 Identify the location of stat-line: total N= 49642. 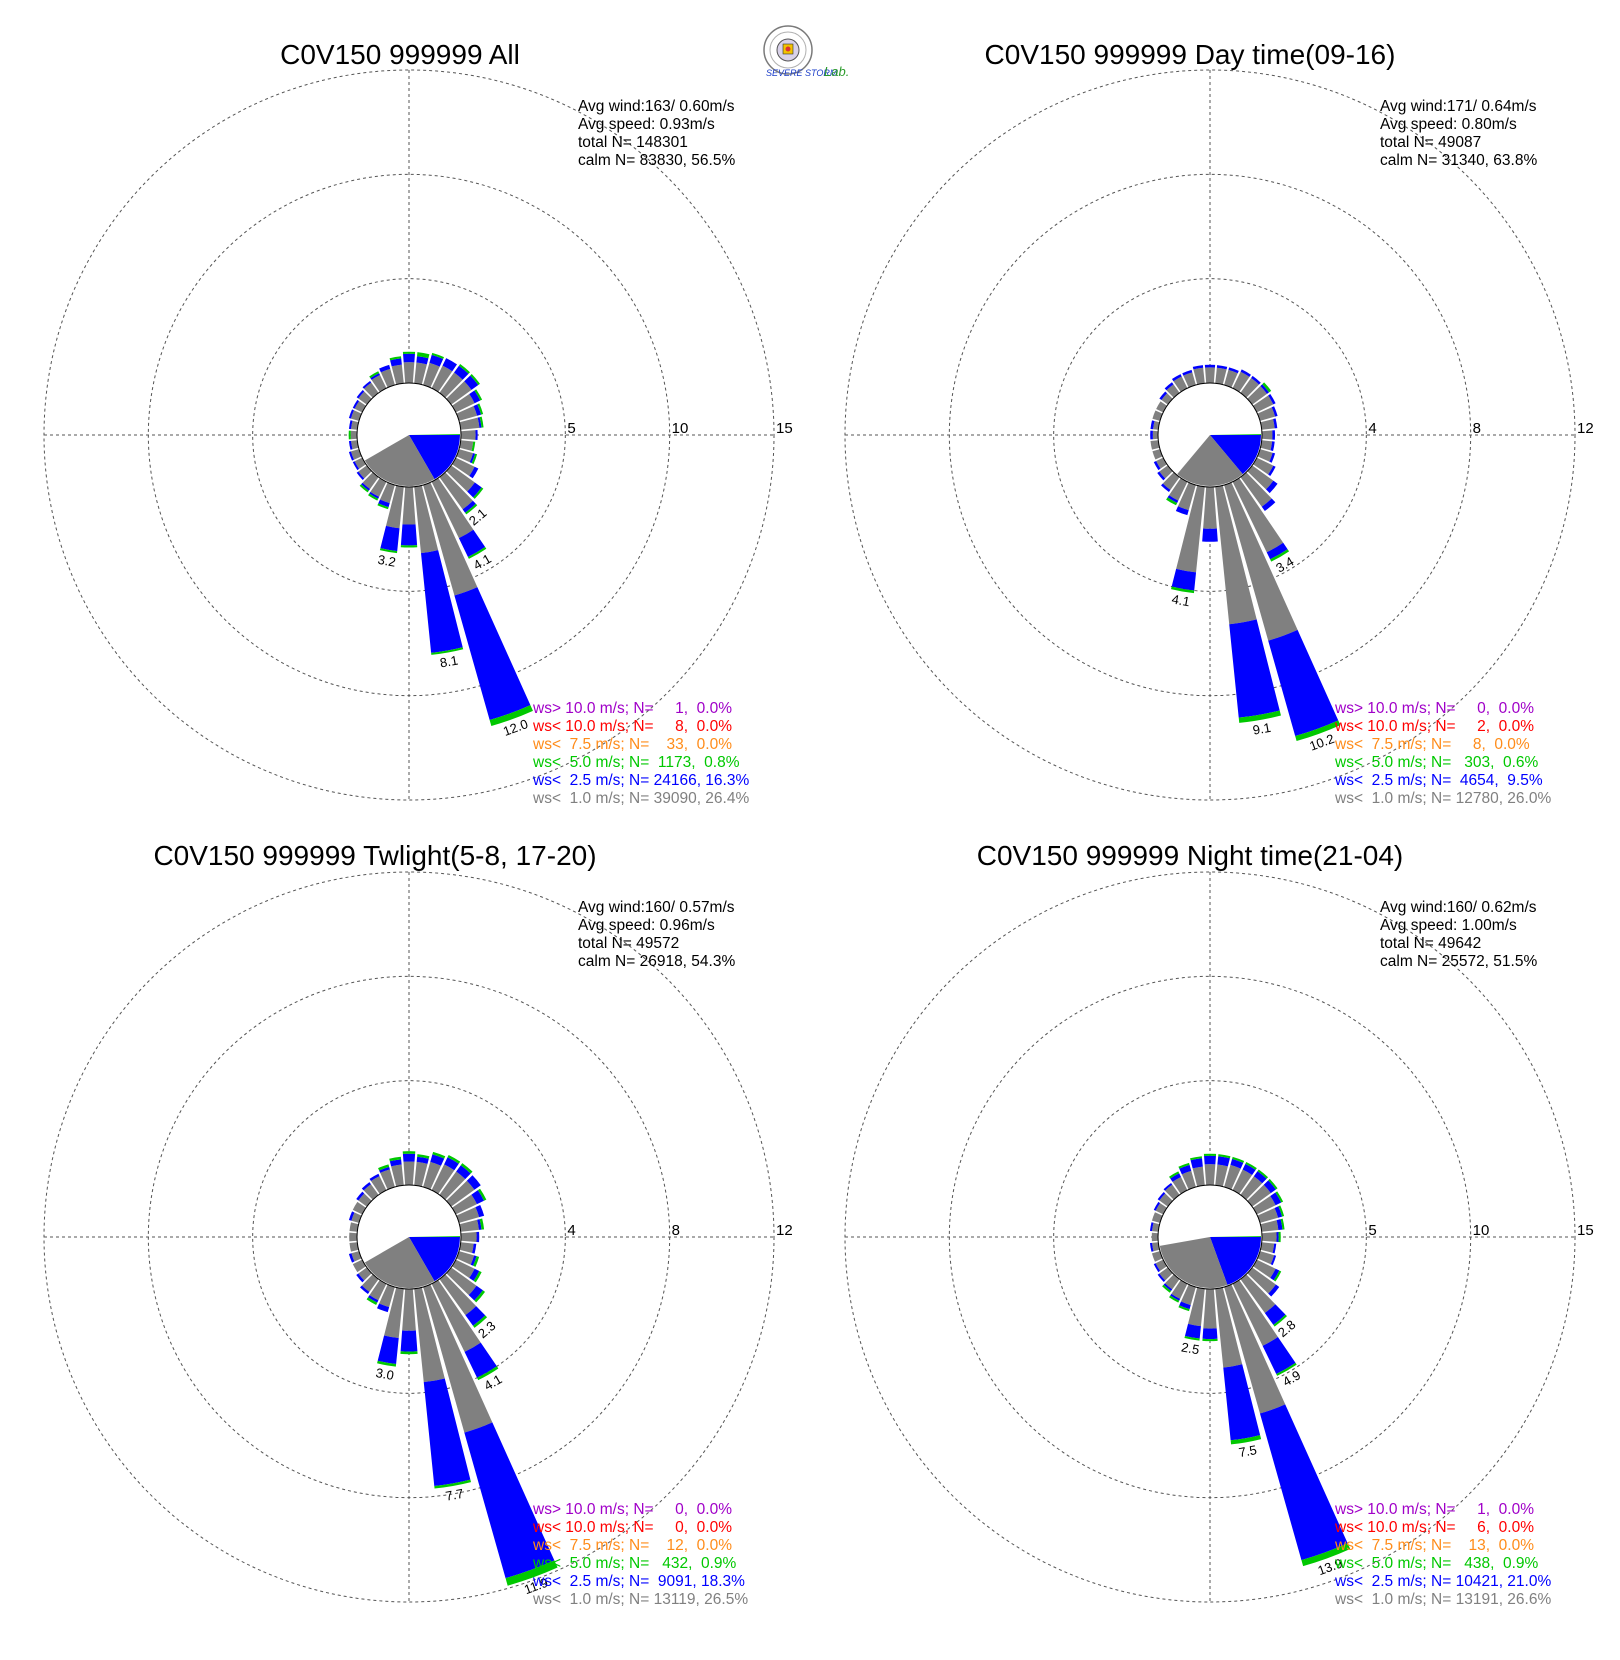
(1430, 943).